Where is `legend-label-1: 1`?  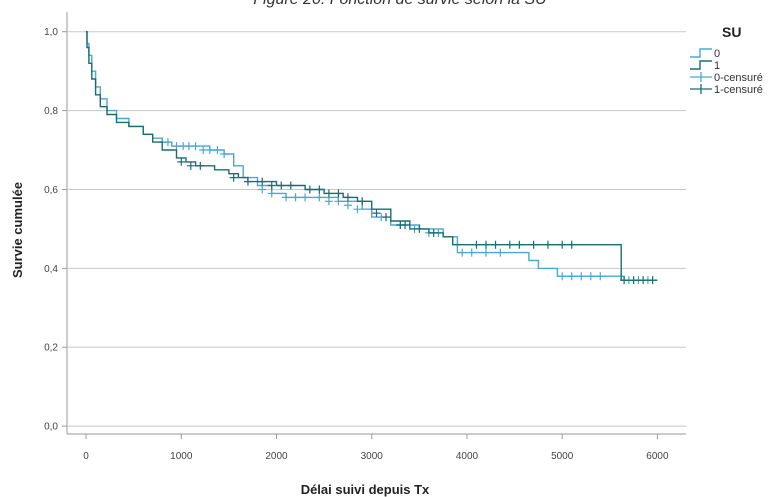 legend-label-1: 1 is located at coordinates (717, 66).